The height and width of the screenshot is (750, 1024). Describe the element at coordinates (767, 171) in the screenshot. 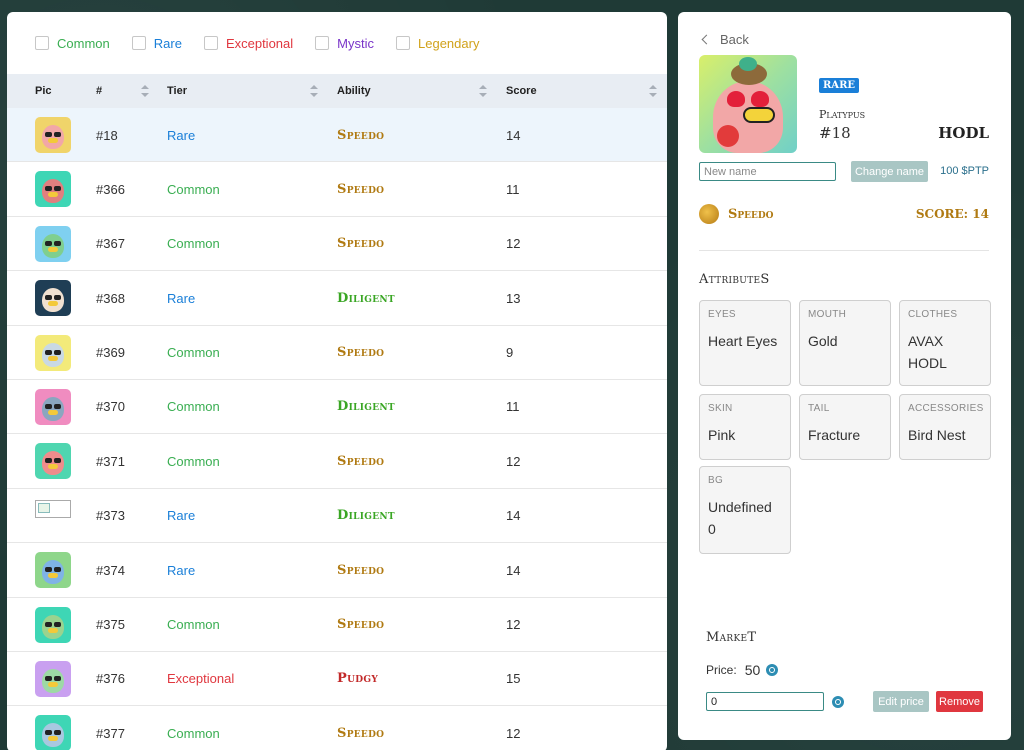

I see `new-name-input` at that location.